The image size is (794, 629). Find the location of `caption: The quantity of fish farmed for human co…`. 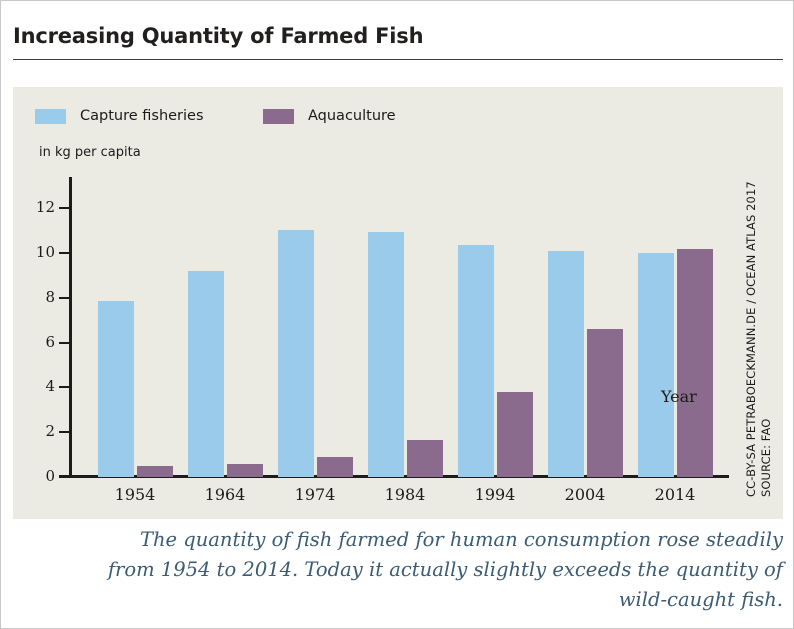

caption: The quantity of fish farmed for human co… is located at coordinates (398, 570).